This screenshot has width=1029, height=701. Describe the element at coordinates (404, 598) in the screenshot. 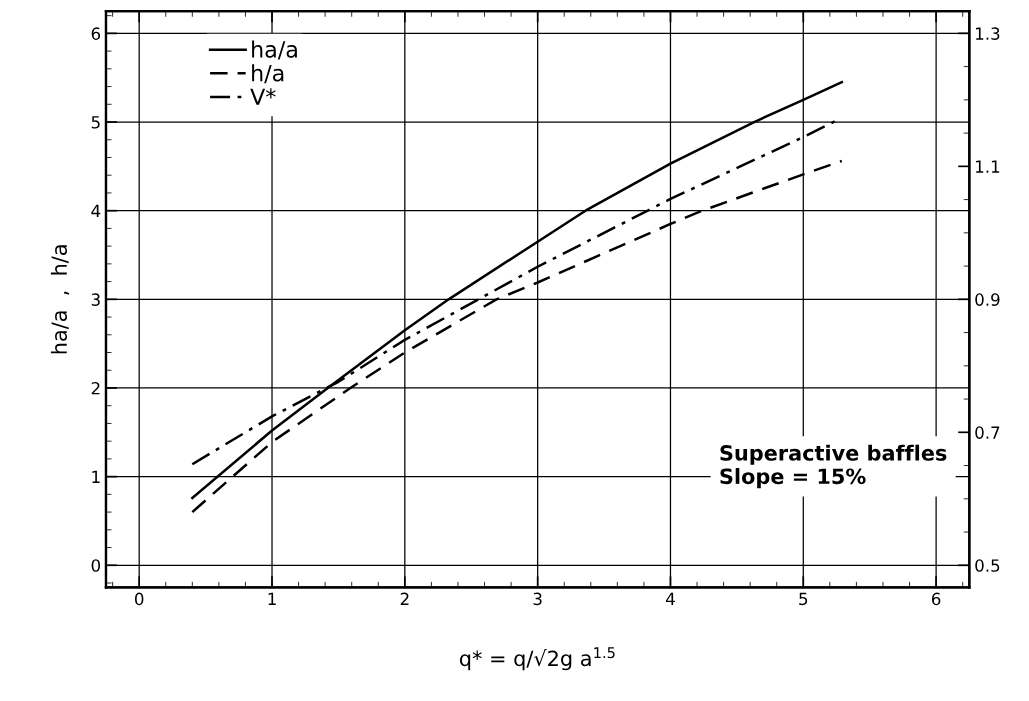

I see `x-tick-label: 2` at that location.